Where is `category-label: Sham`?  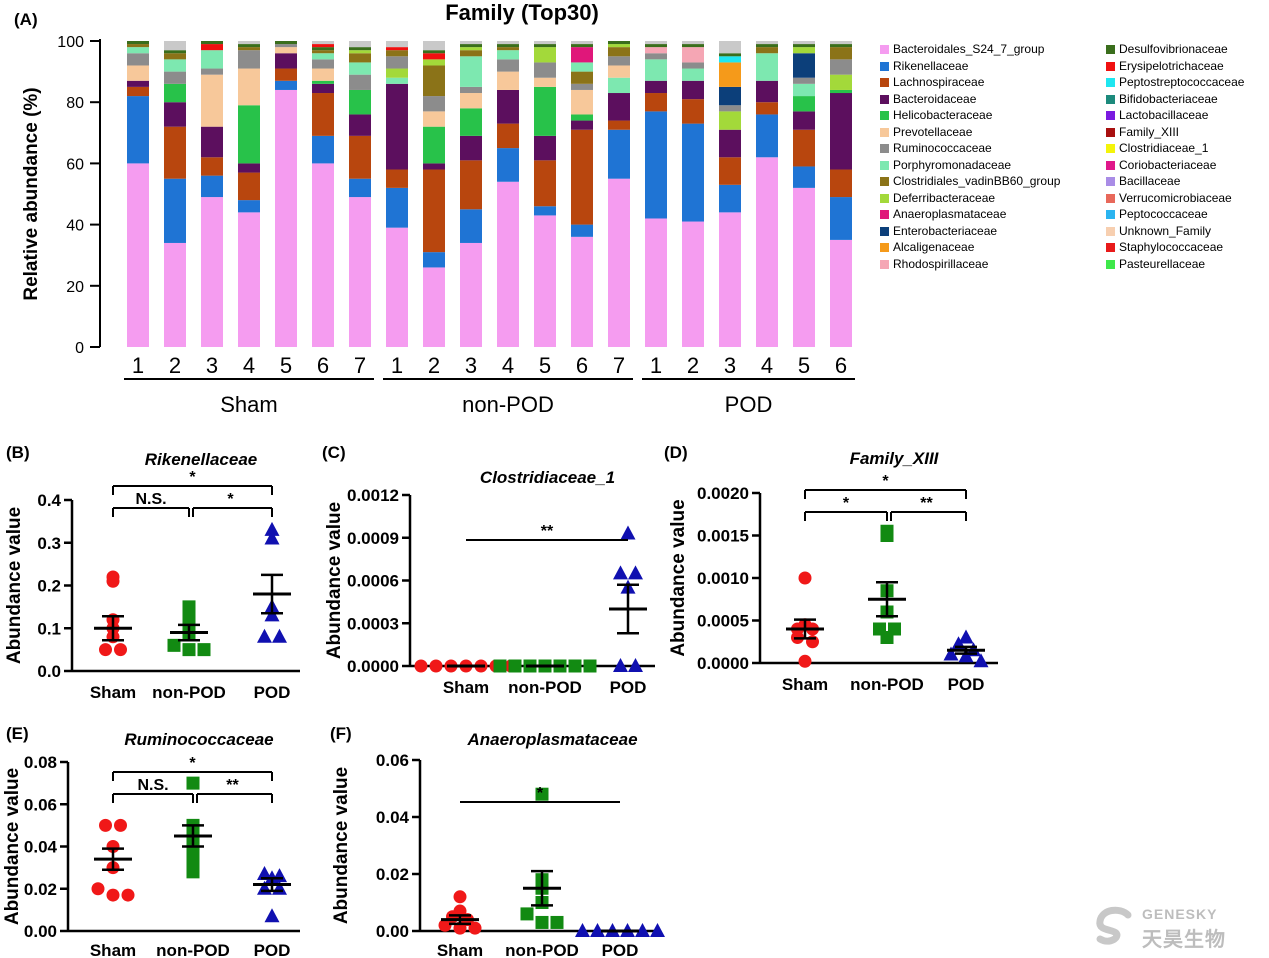 category-label: Sham is located at coordinates (466, 687).